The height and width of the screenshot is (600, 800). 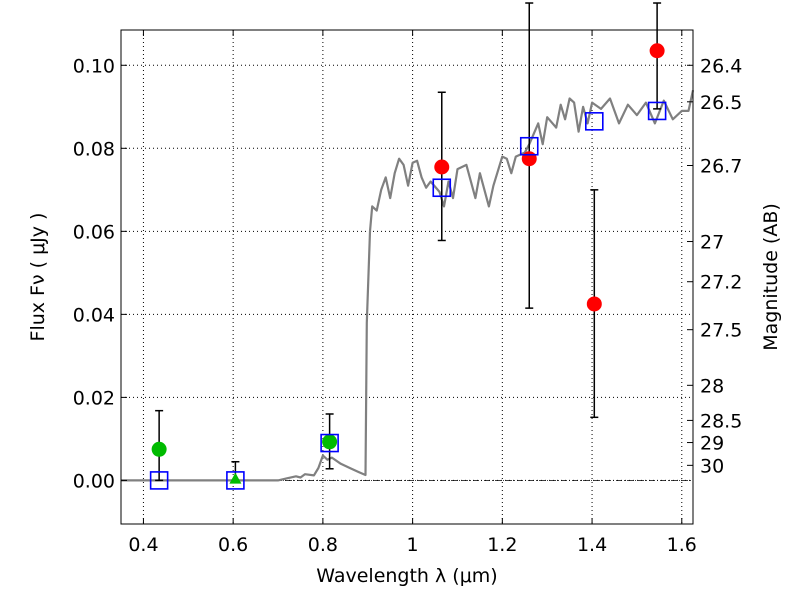 I want to click on x-tick-label-2: 0.8, so click(x=323, y=545).